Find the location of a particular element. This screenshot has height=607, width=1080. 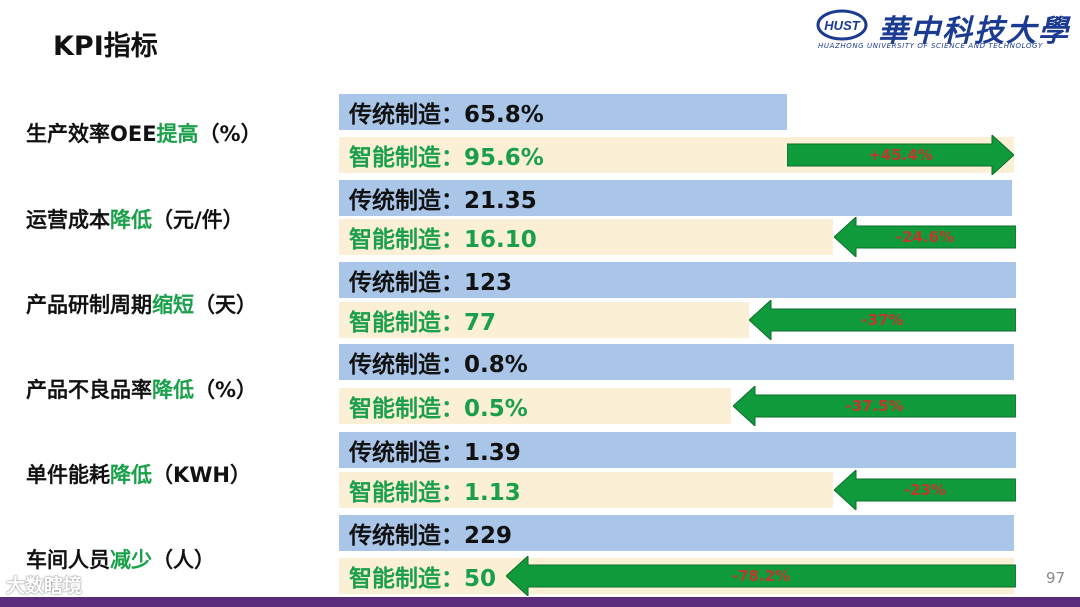

smart-value: 智能制造：1.13 is located at coordinates (435, 493).